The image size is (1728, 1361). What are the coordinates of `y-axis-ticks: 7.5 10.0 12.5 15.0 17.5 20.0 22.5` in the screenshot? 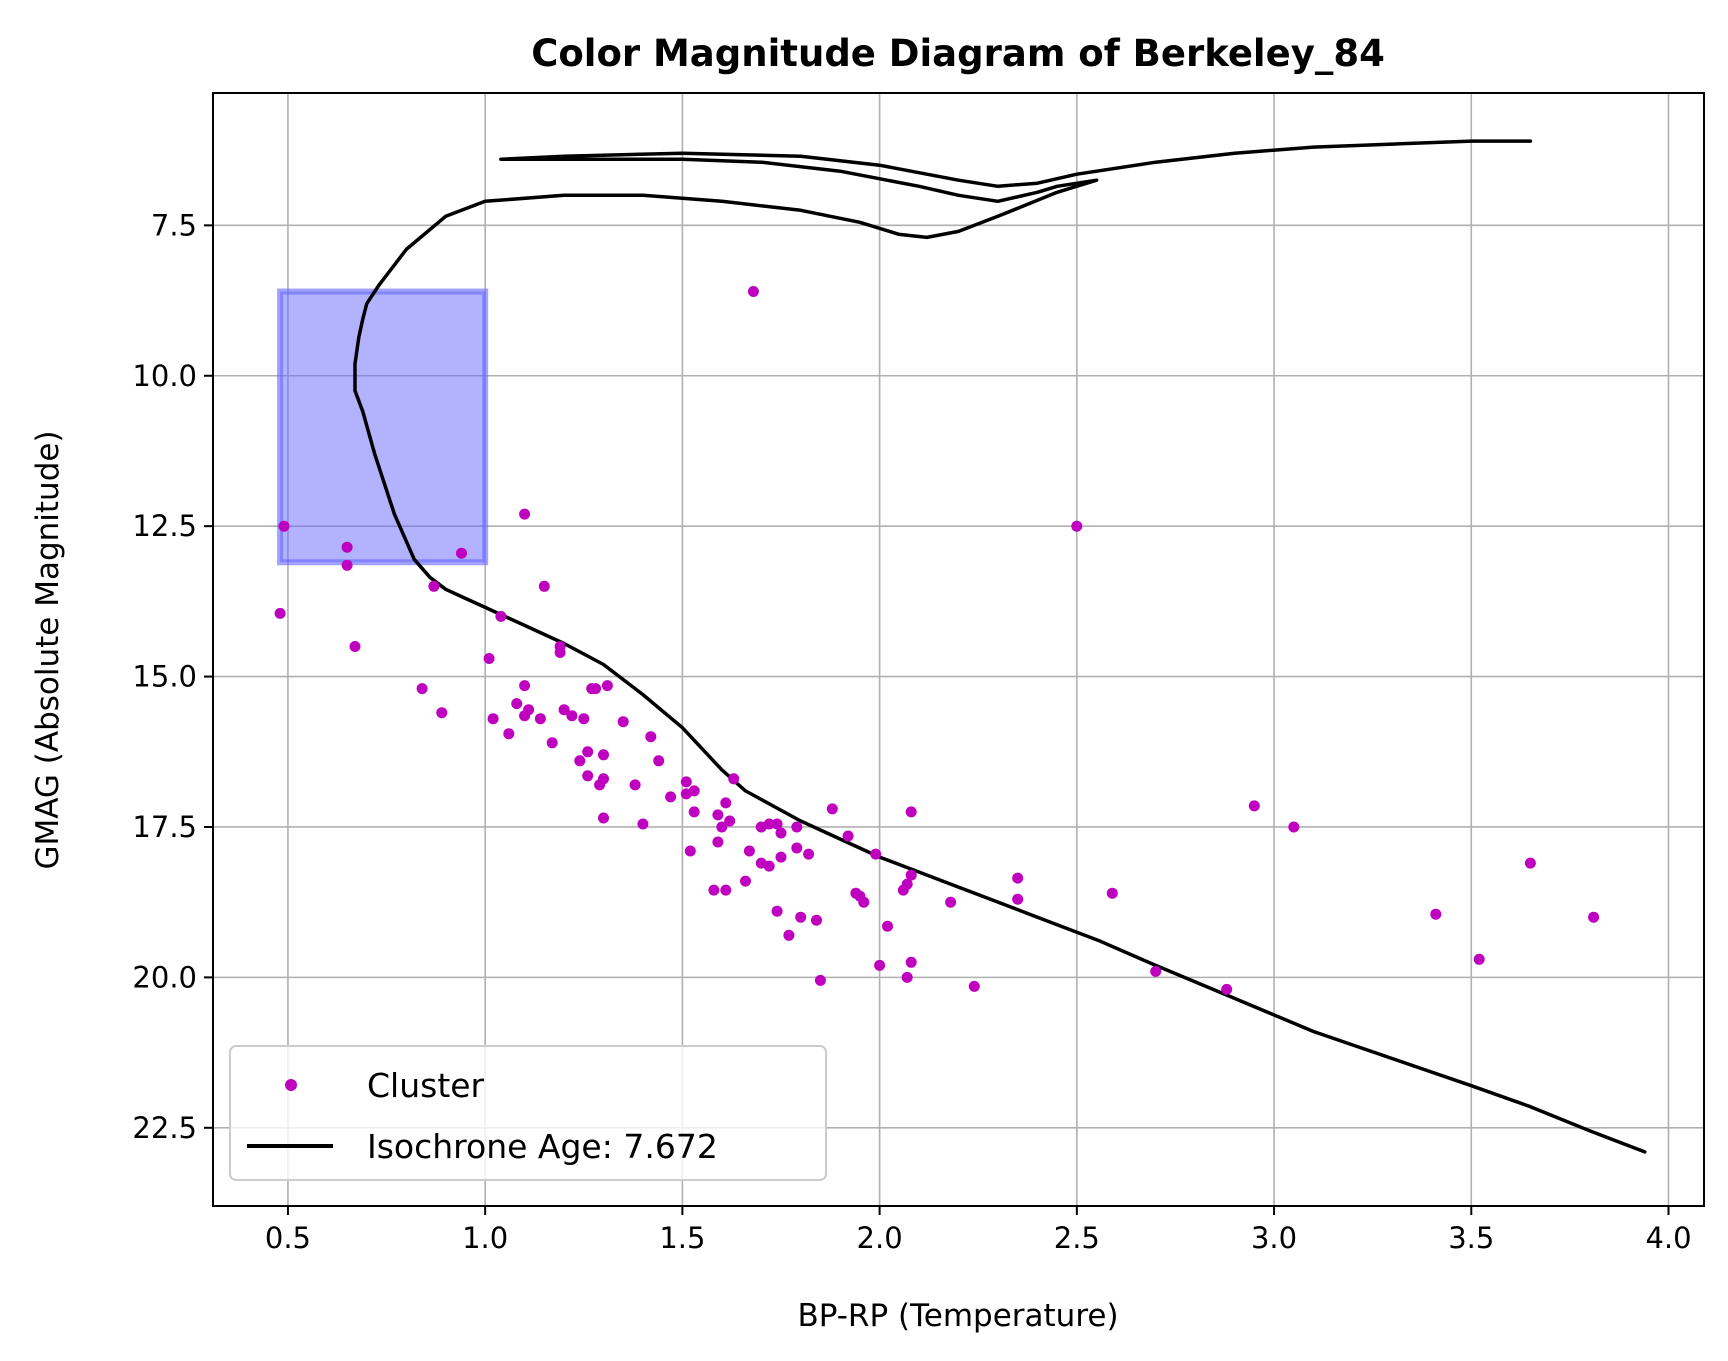 It's located at (172, 676).